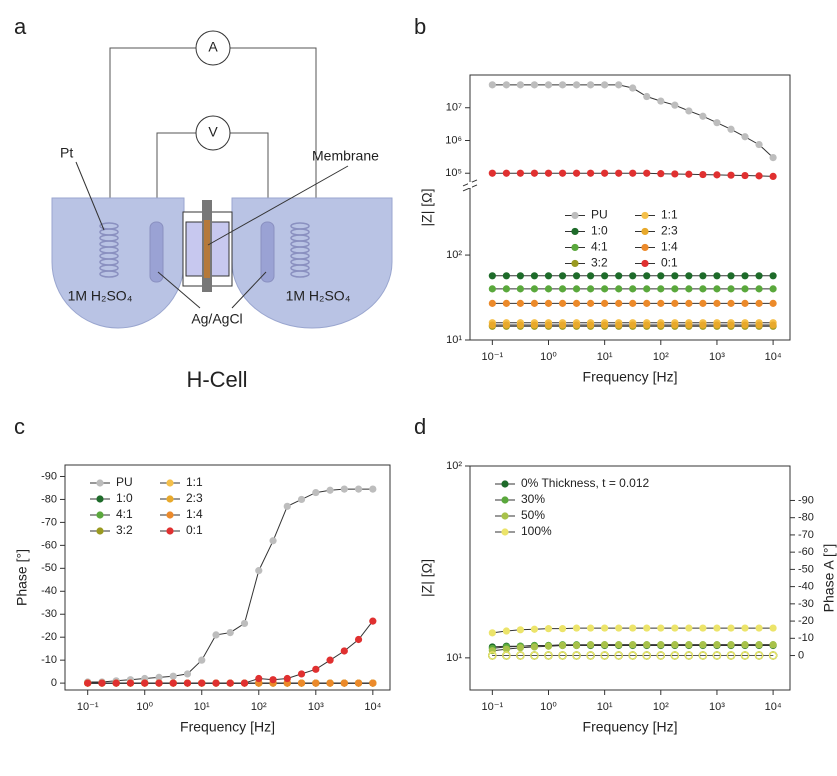 Image resolution: width=837 pixels, height=776 pixels. I want to click on y2-tick-label: -10, so click(806, 638).